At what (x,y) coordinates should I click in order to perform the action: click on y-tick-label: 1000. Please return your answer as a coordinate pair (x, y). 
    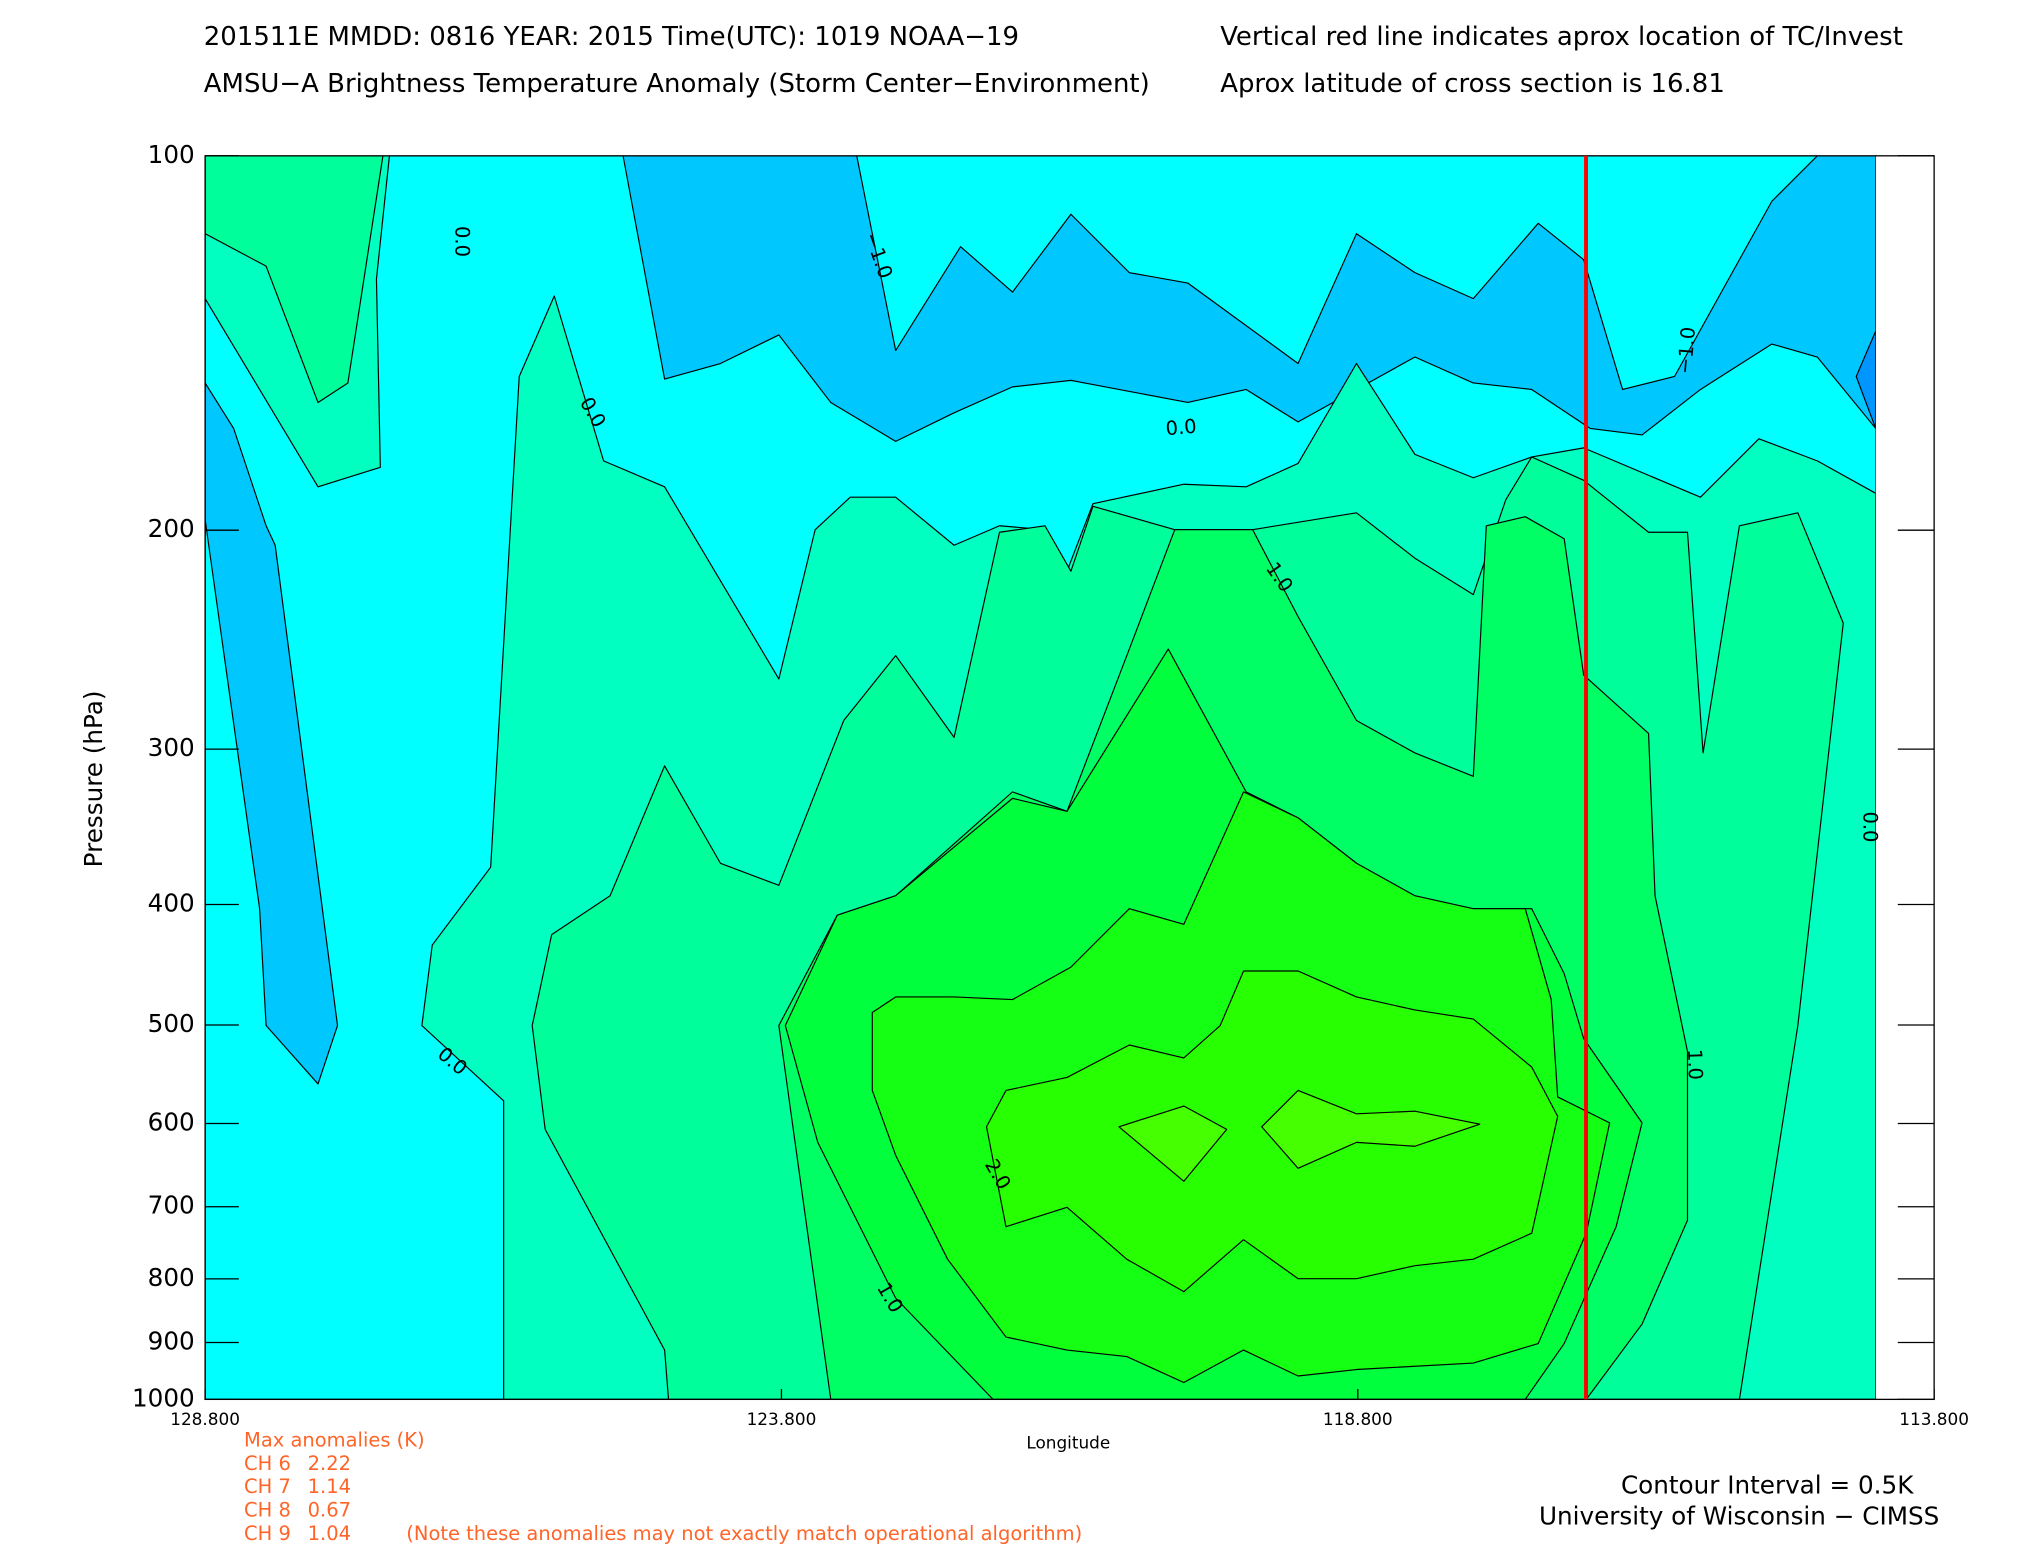
    Looking at the image, I should click on (163, 1397).